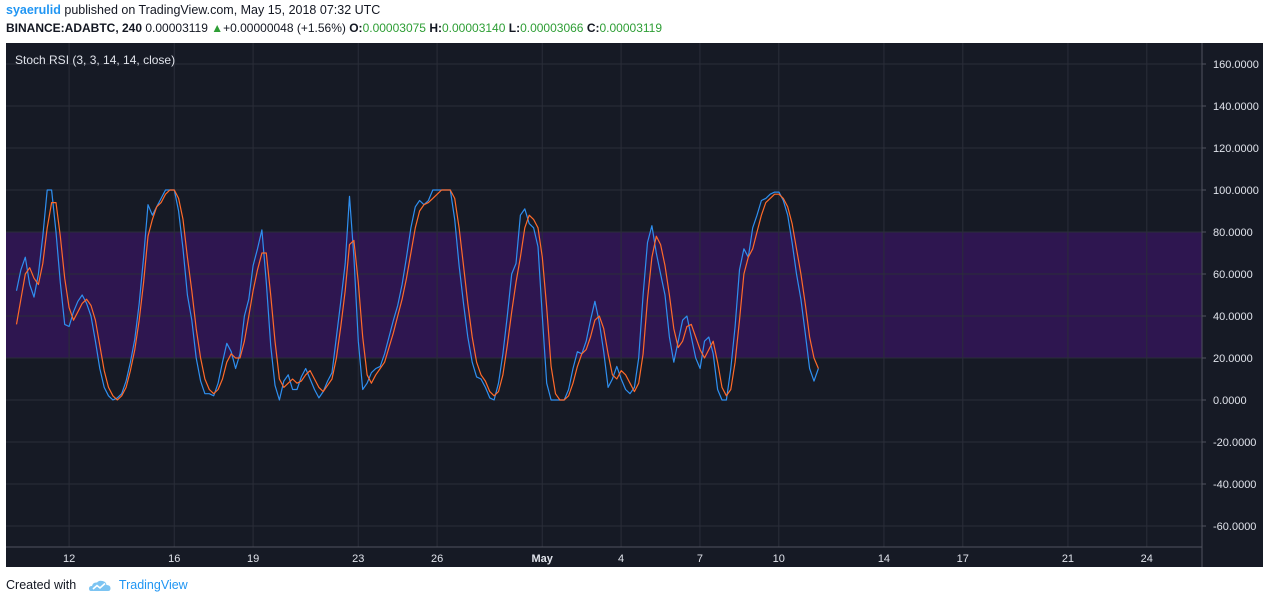 This screenshot has width=1270, height=604. Describe the element at coordinates (356, 28) in the screenshot. I see `open-label: O:` at that location.